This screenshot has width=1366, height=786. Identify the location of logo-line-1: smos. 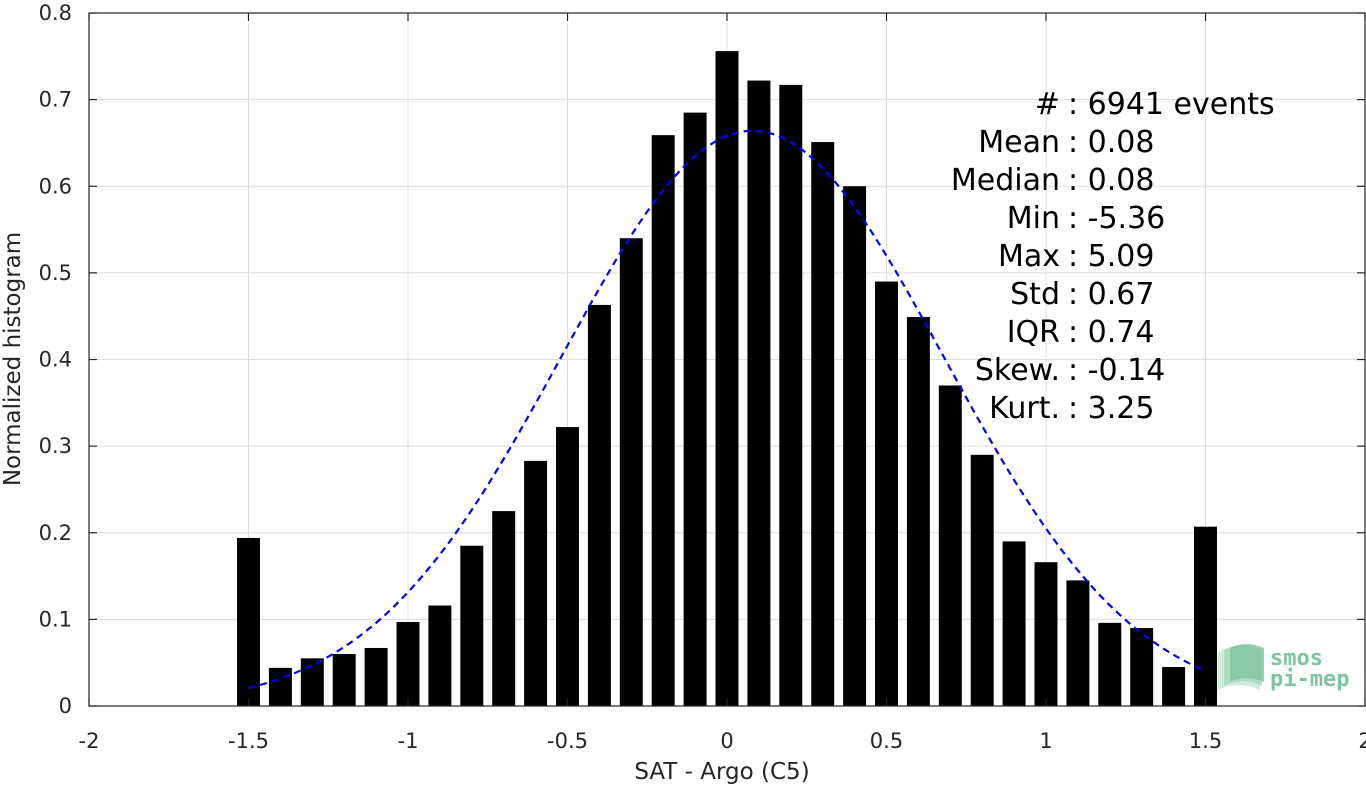
(1296, 658).